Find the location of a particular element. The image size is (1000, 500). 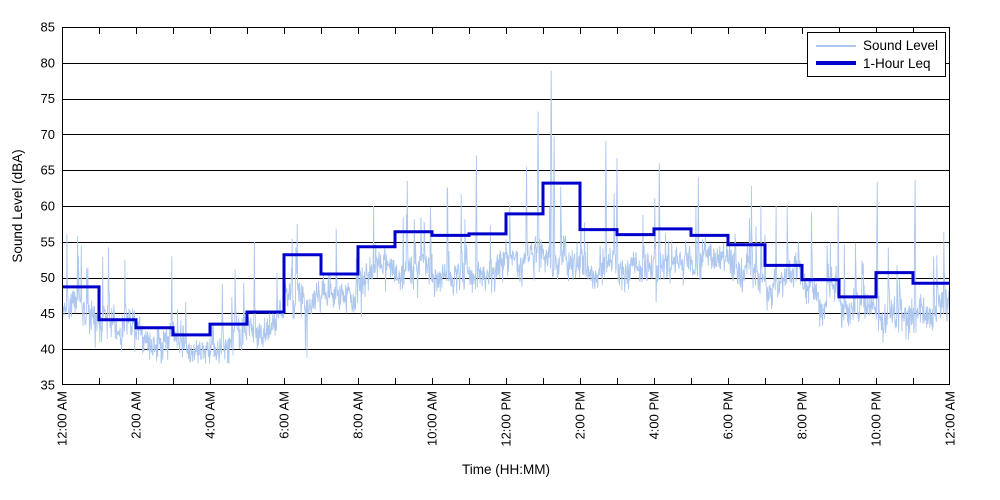

y-tick-label: 75 is located at coordinates (48, 98).